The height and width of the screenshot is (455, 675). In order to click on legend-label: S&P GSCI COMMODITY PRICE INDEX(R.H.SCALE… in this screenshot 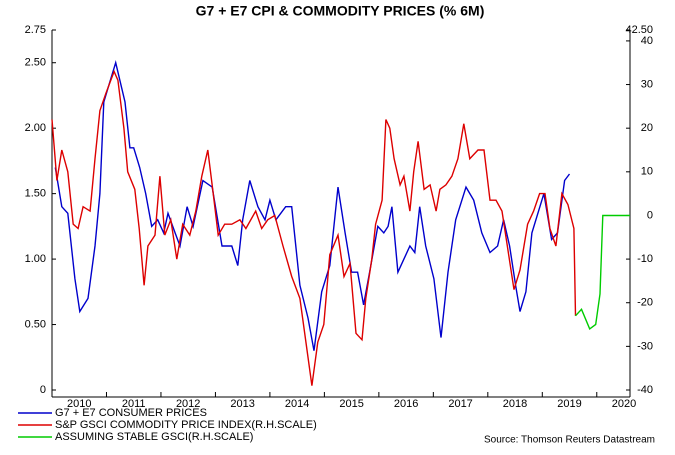, I will do `click(186, 425)`.